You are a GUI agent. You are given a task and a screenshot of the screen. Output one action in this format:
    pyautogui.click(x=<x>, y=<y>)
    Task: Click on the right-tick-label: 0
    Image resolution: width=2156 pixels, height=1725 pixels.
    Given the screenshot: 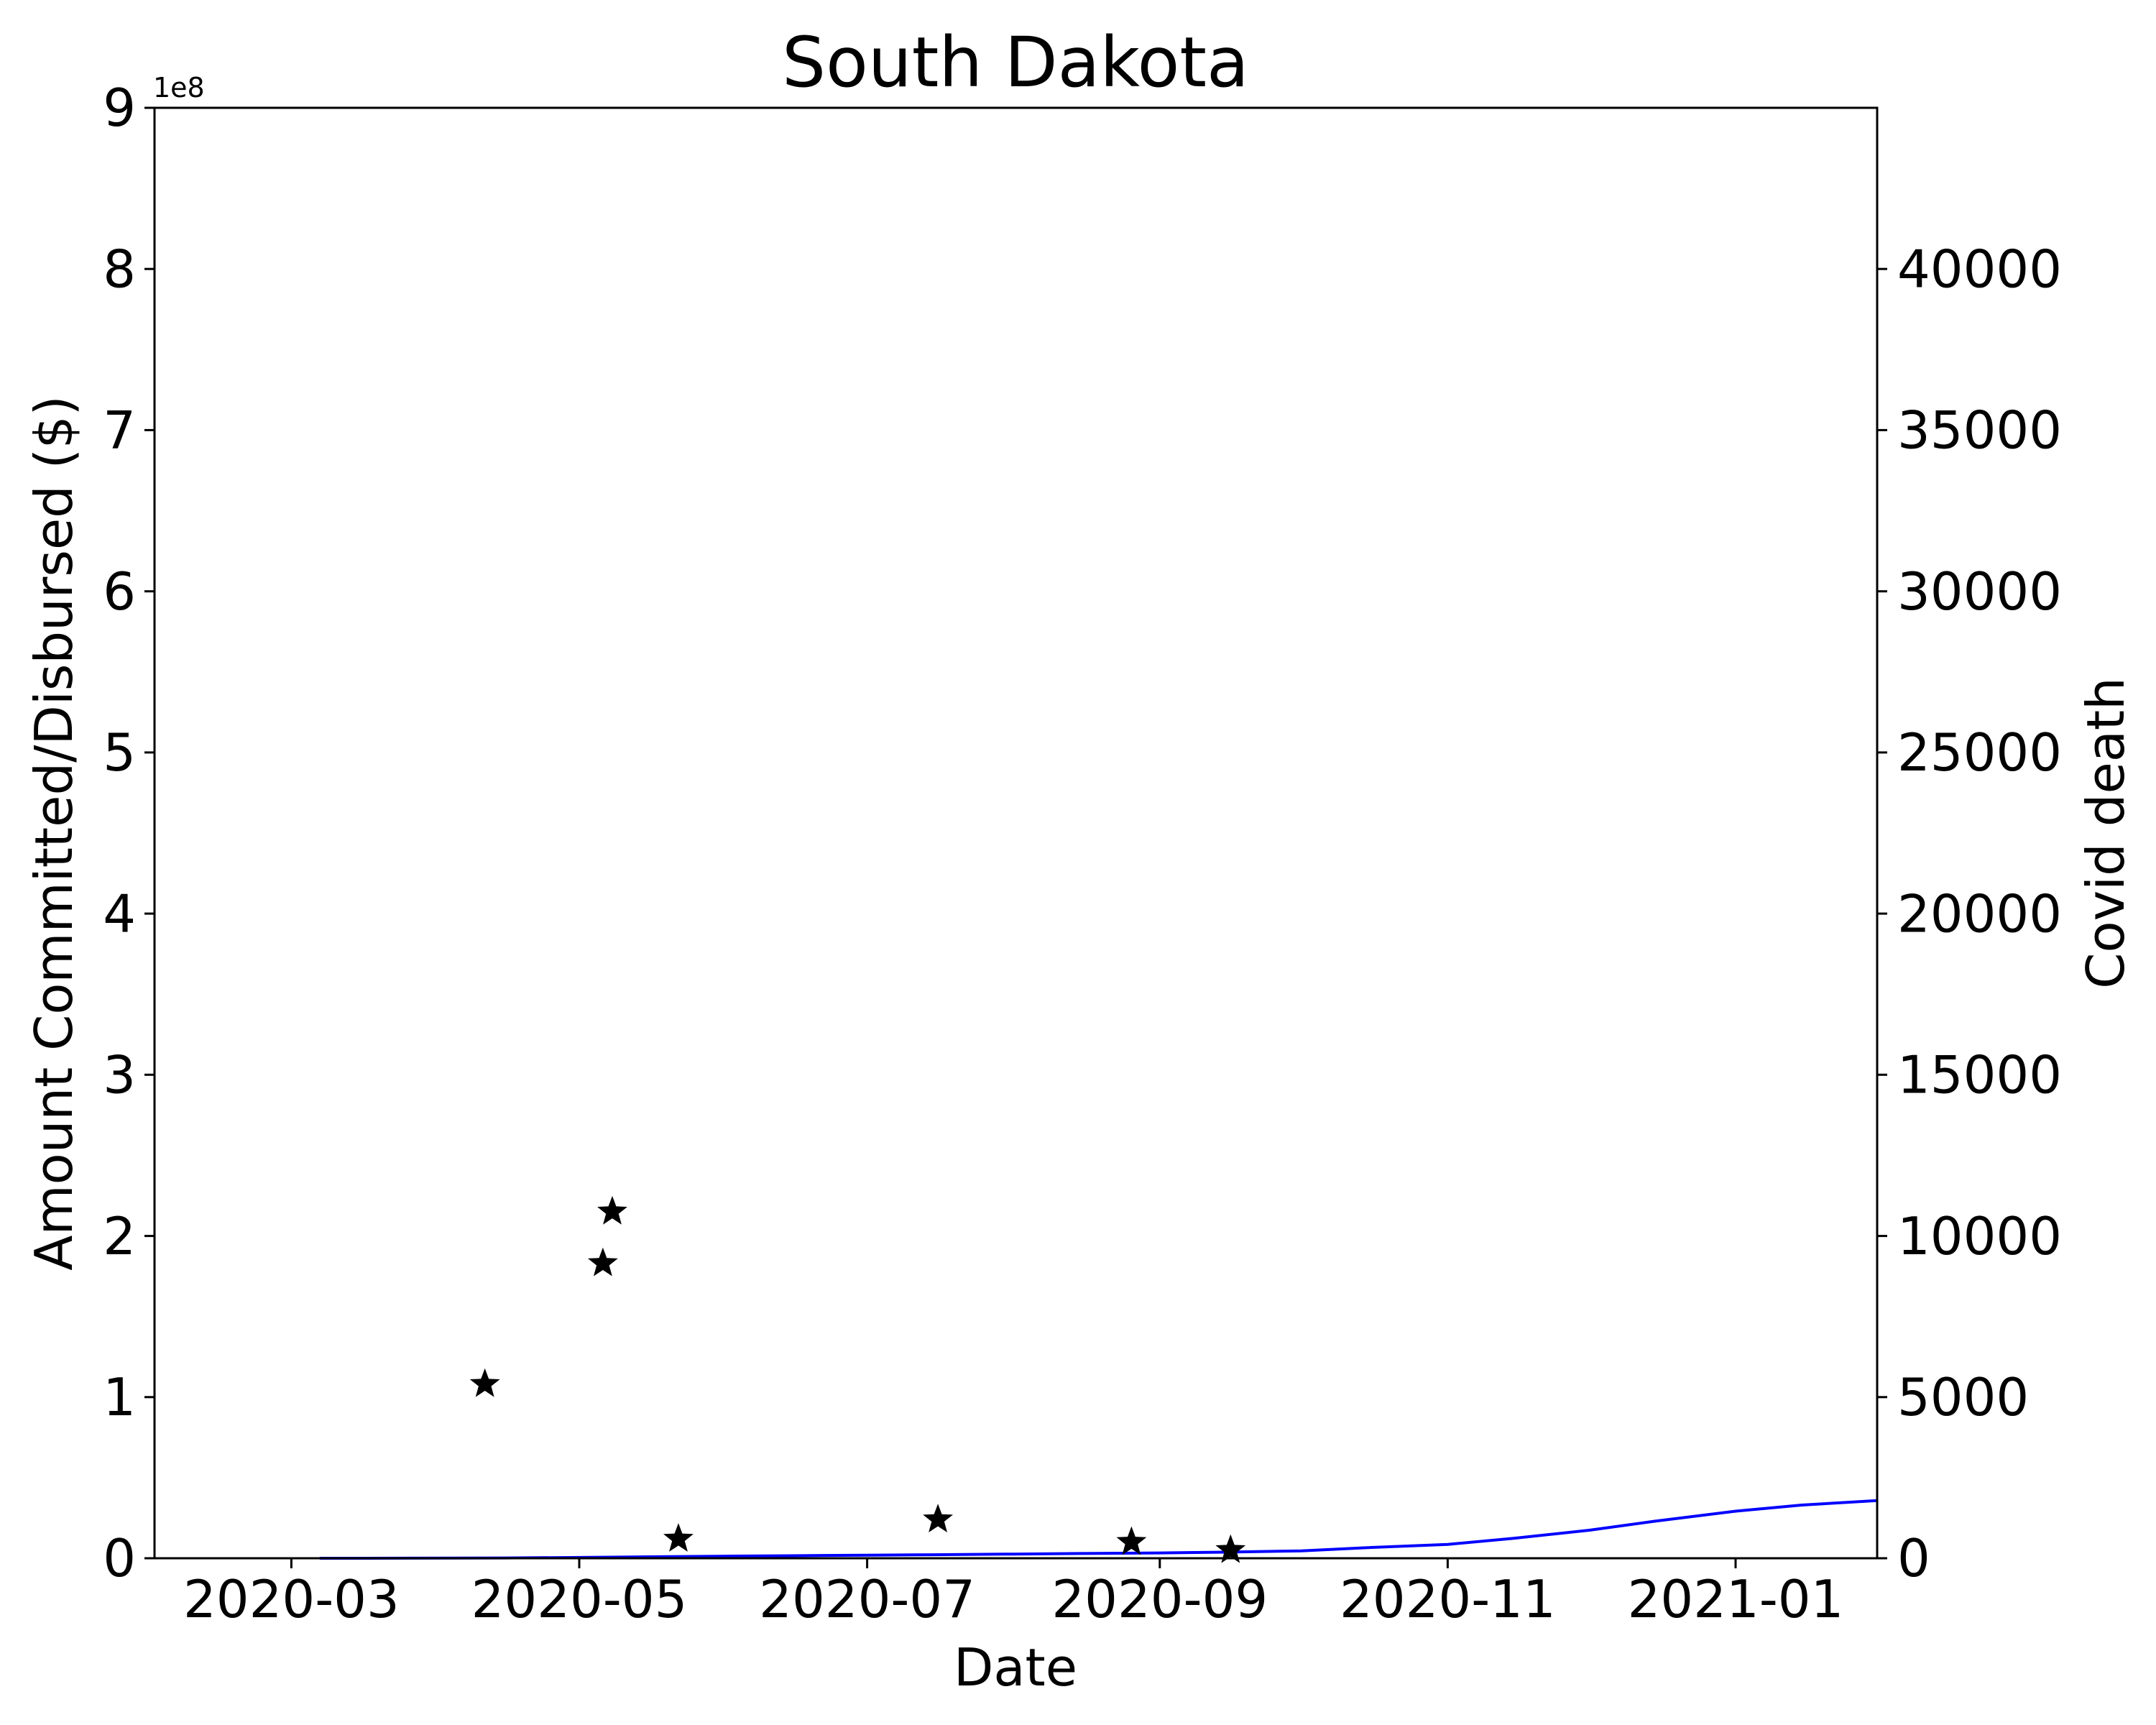 What is the action you would take?
    pyautogui.click(x=1913, y=1558)
    